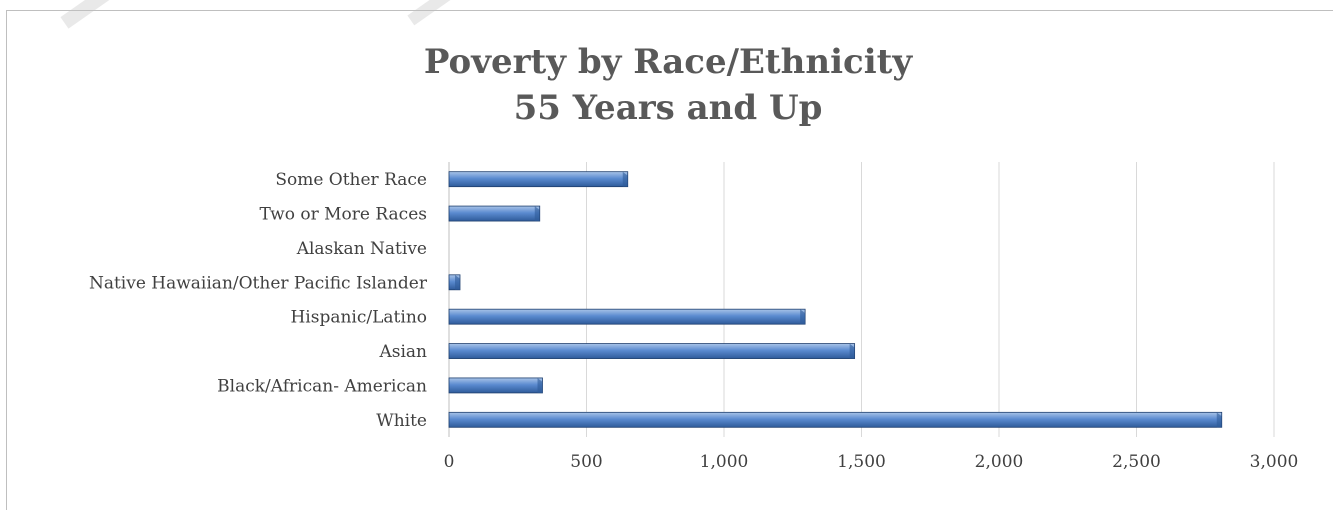 The height and width of the screenshot is (510, 1333). Describe the element at coordinates (999, 462) in the screenshot. I see `x-tick-label: 2,000` at that location.